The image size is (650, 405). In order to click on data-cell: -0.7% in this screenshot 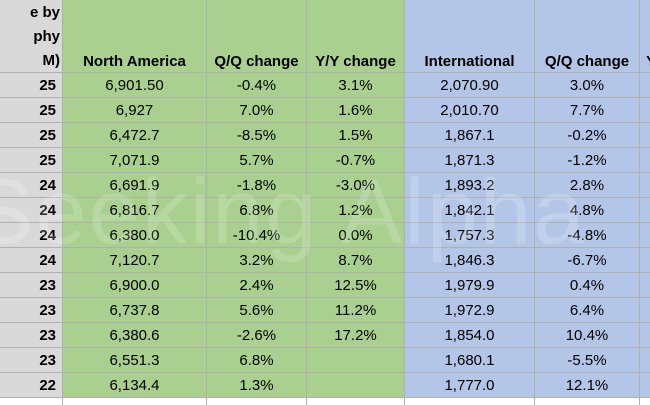, I will do `click(356, 160)`.